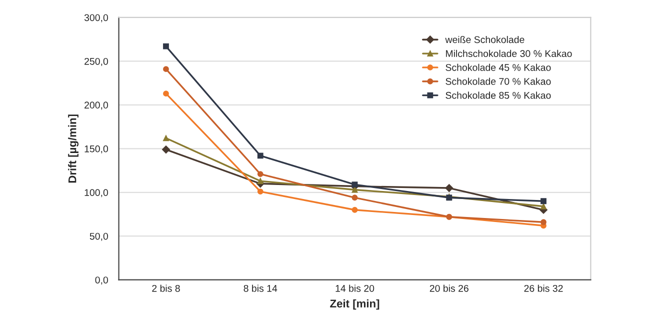  What do you see at coordinates (498, 81) in the screenshot?
I see `legend-label: Schokolade 70 % Kakao` at bounding box center [498, 81].